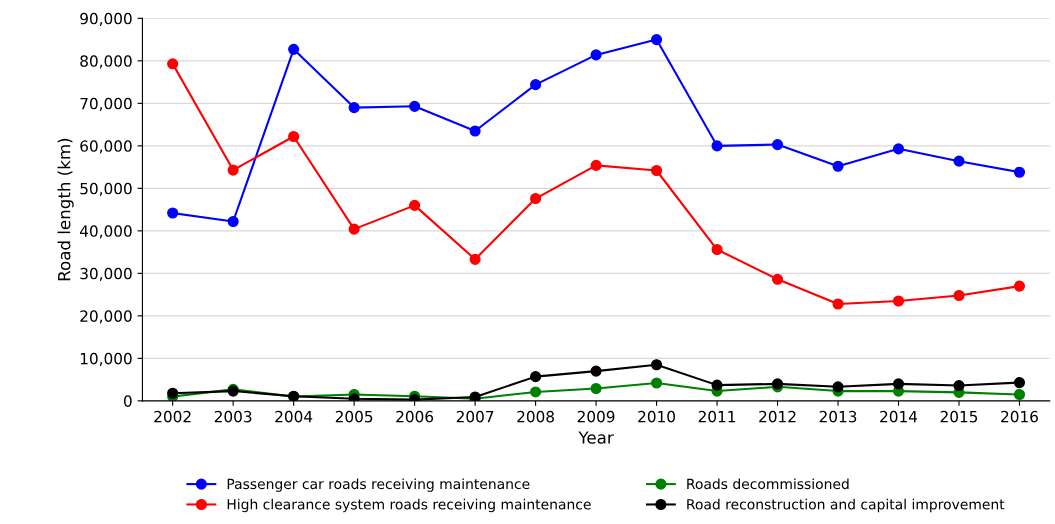  Describe the element at coordinates (106, 147) in the screenshot. I see `y-tick-label: 60,000` at that location.